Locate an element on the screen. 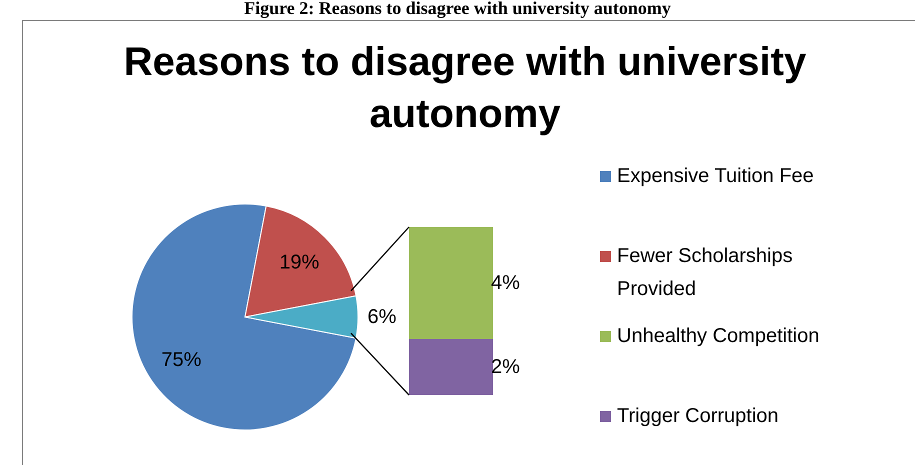 This screenshot has height=465, width=915. legend-label: Trigger Corruption is located at coordinates (698, 416).